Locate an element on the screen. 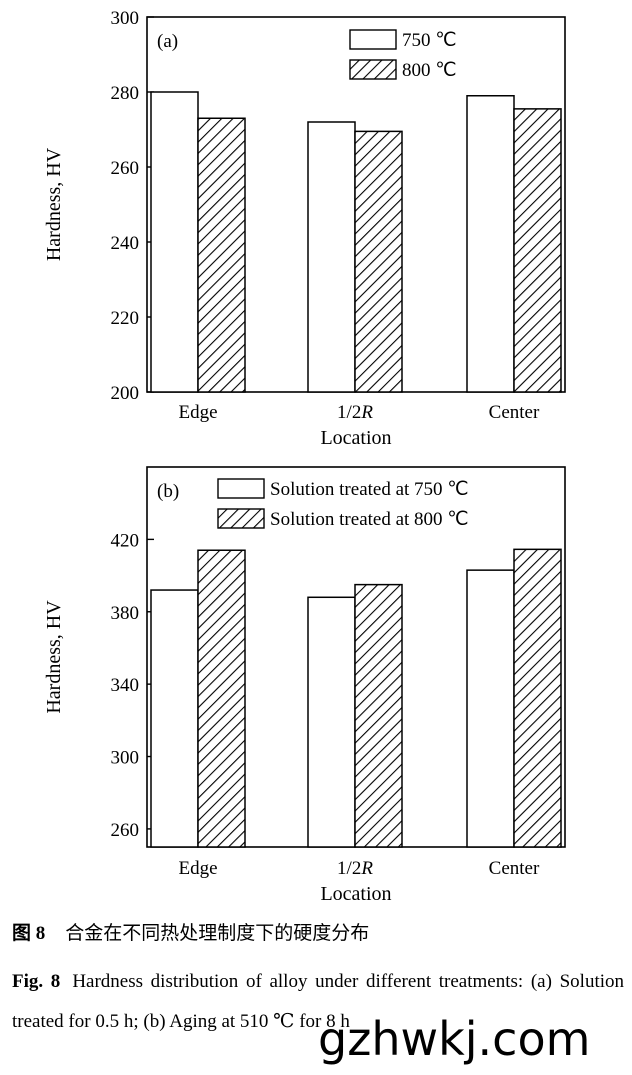  y-tick-label: 200 is located at coordinates (125, 393).